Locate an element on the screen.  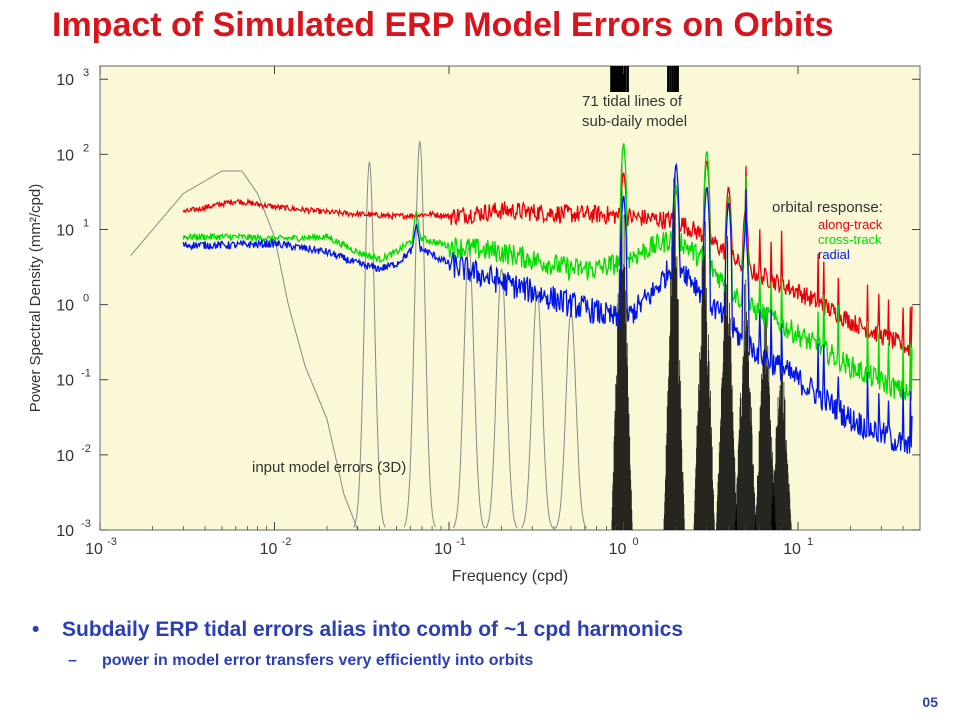
x-tick-exponent: 0 is located at coordinates (635, 542).